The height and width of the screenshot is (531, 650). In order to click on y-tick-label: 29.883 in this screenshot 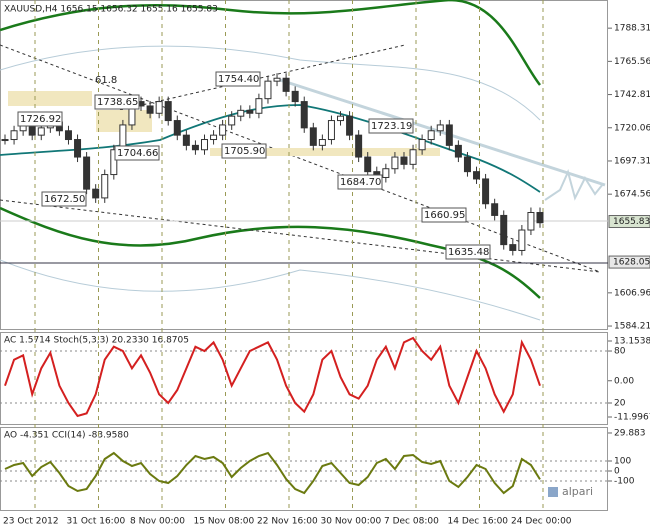, I will do `click(630, 433)`.